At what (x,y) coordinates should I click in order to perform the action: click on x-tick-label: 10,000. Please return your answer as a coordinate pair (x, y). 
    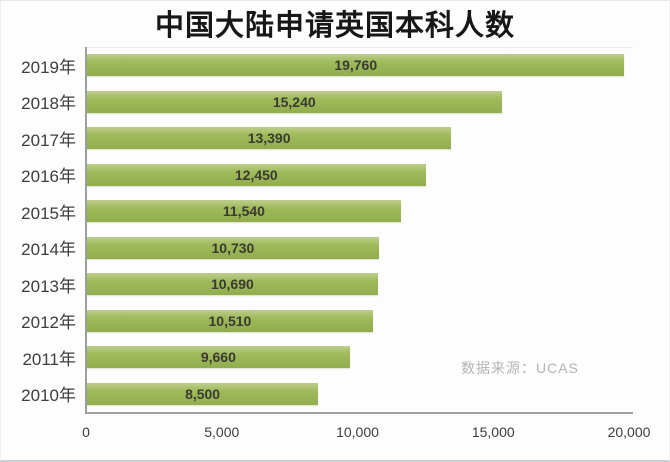
    Looking at the image, I should click on (357, 432).